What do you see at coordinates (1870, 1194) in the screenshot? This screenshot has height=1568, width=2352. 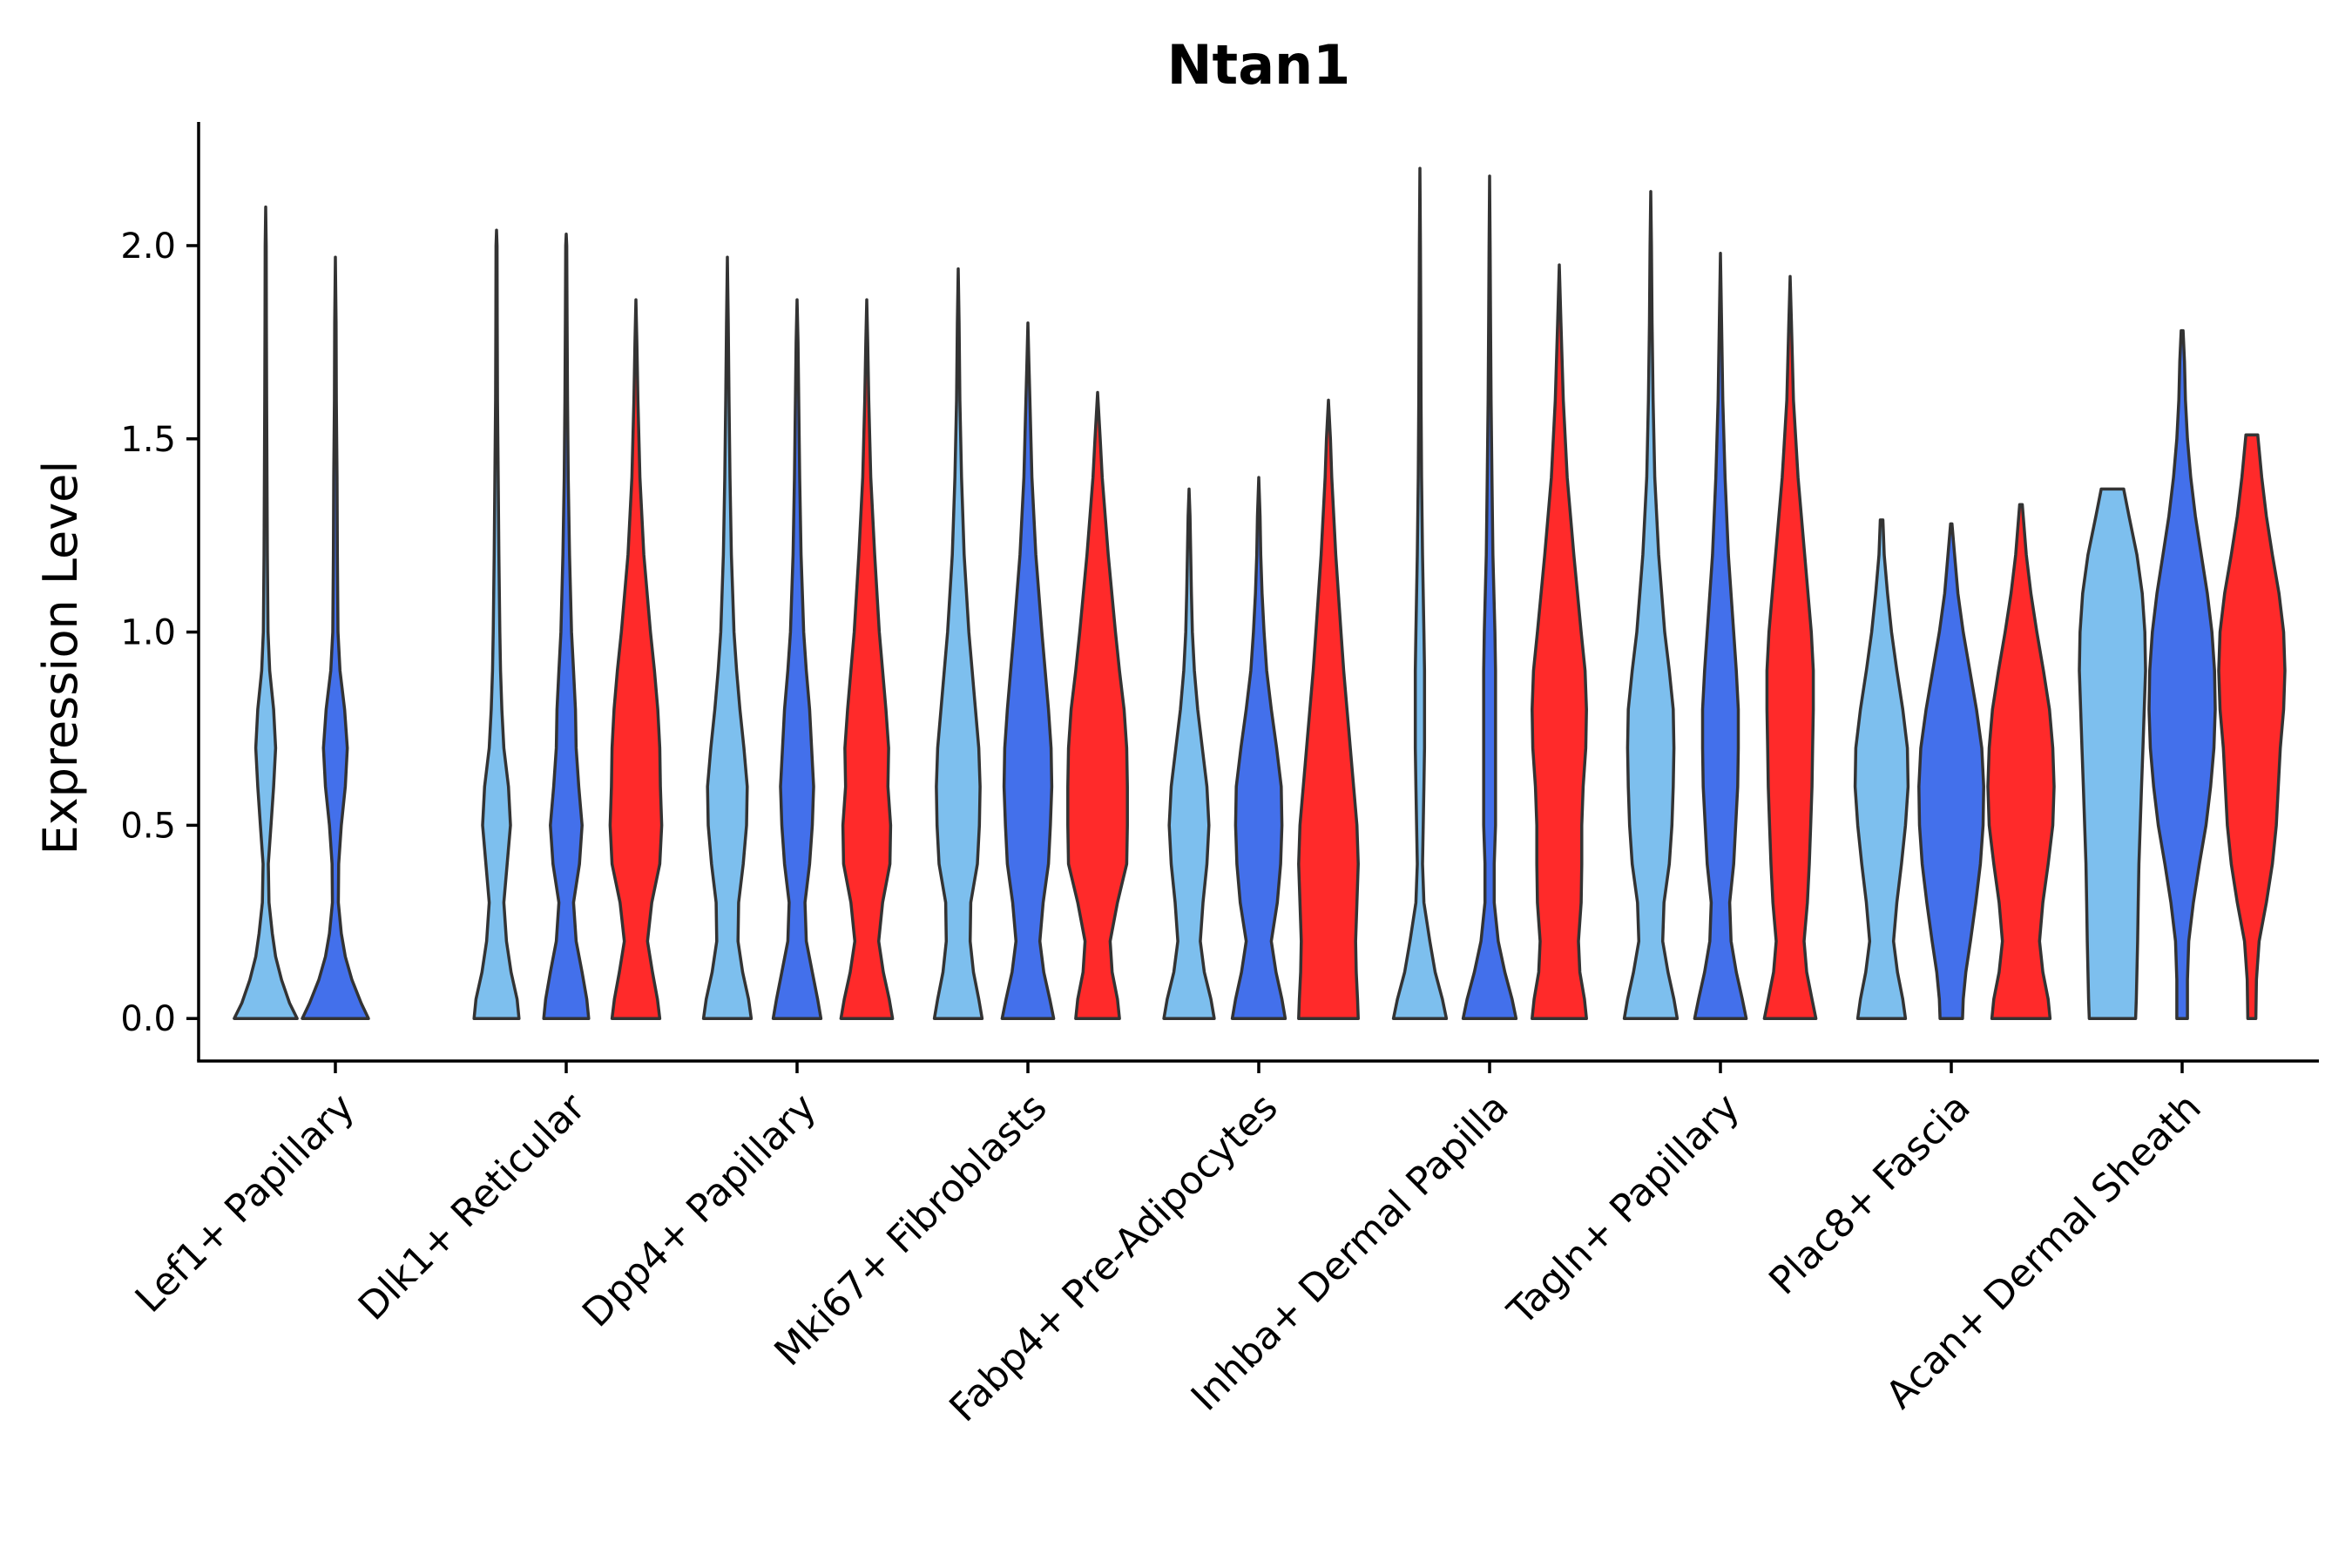 I see `x-tick-label: Plac8+ Fascia` at bounding box center [1870, 1194].